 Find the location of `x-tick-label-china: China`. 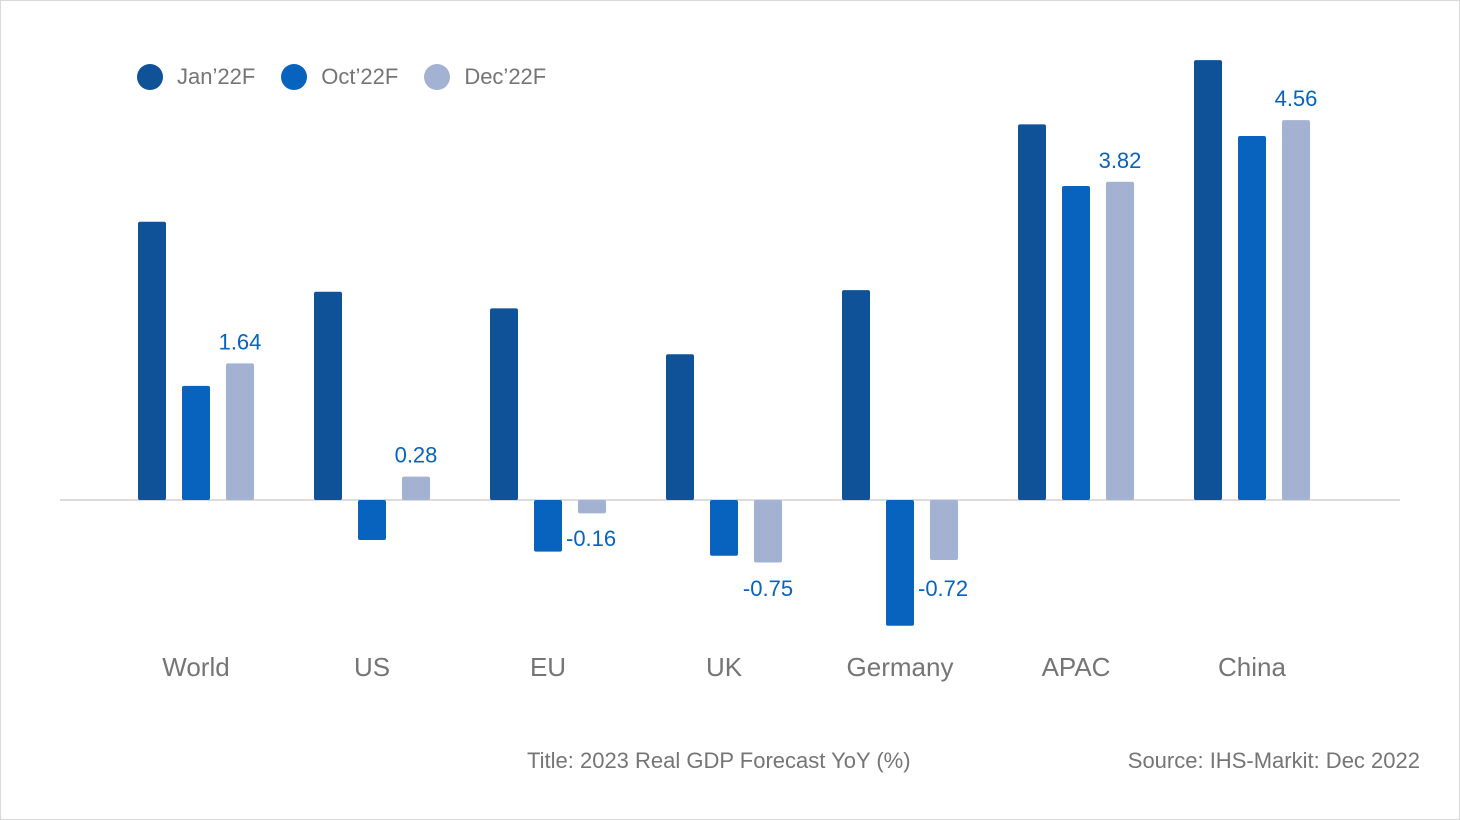

x-tick-label-china: China is located at coordinates (1252, 667).